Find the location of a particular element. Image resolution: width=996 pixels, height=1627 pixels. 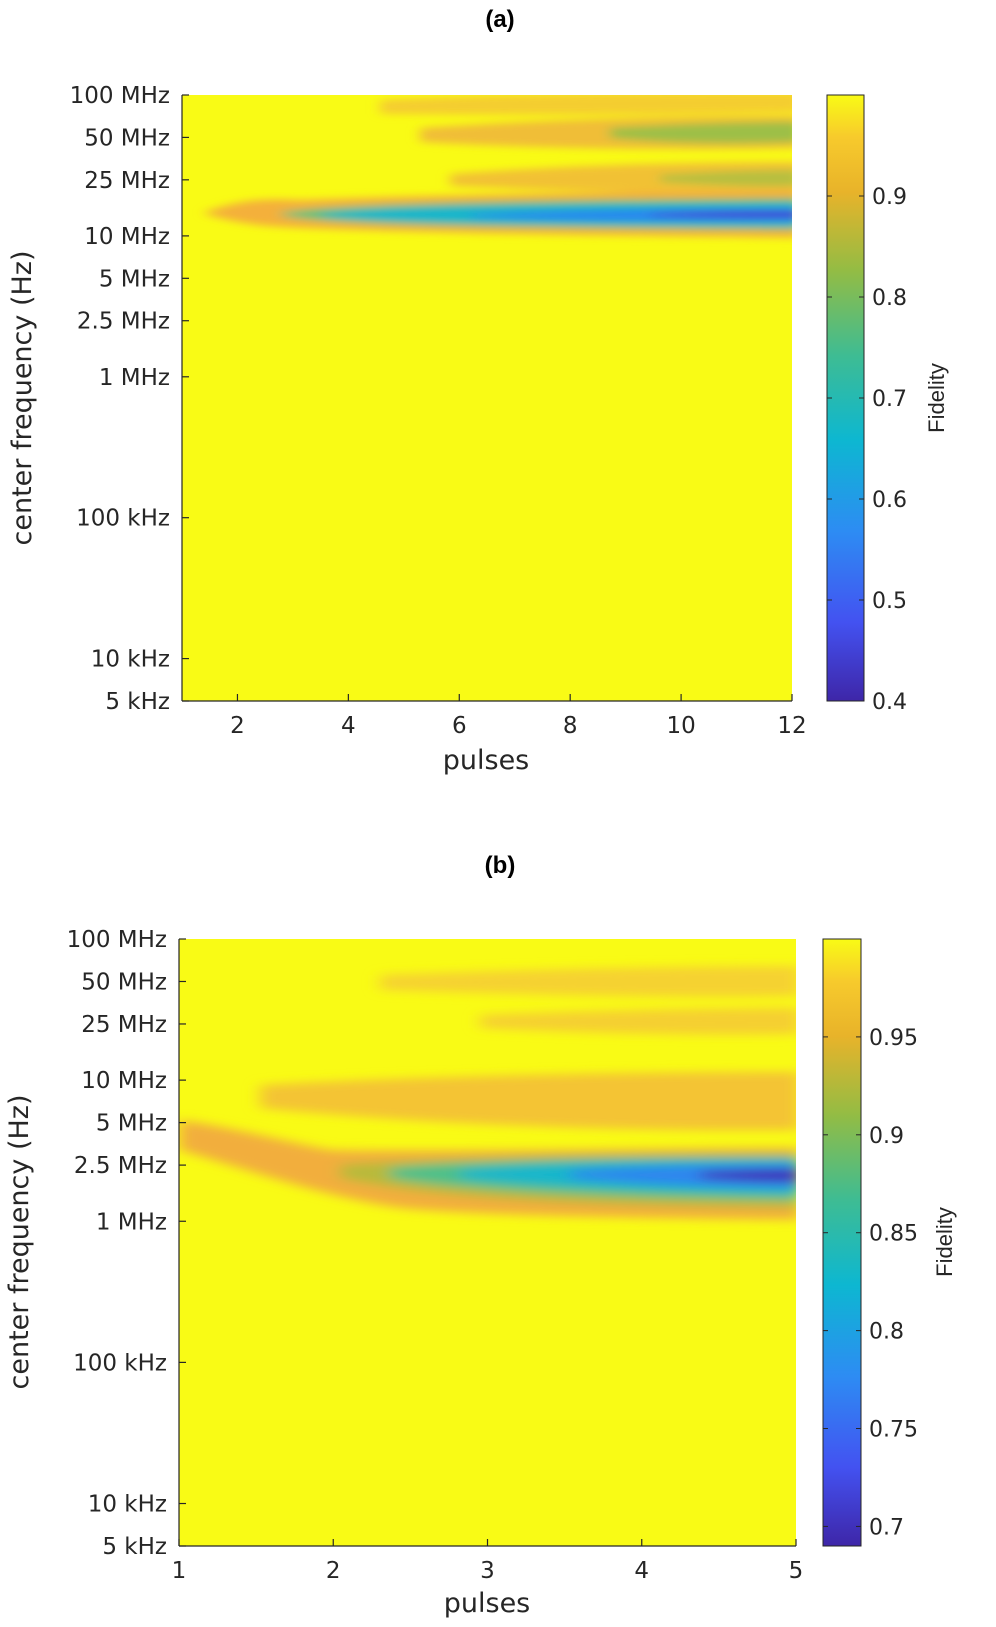

panel-a-colorbar-tick-label: 0.6 is located at coordinates (889, 500).